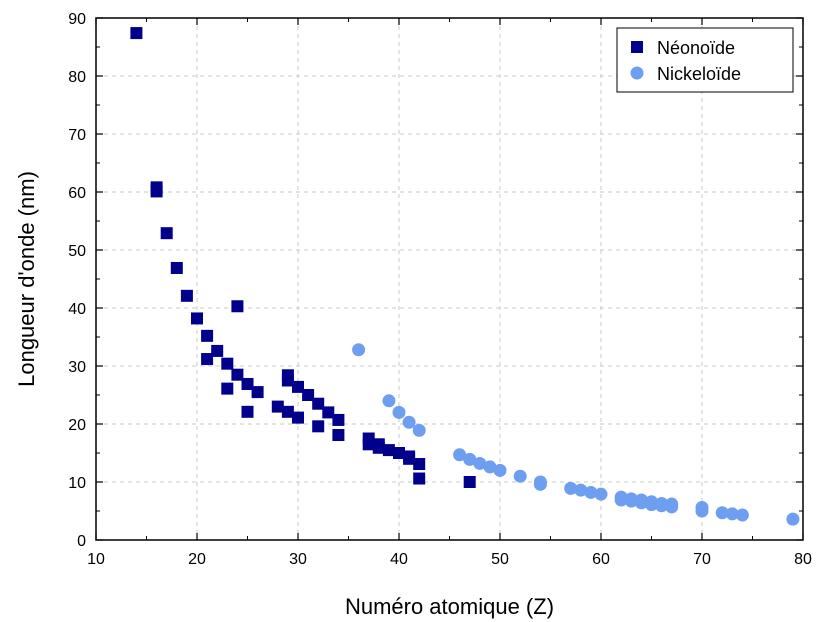  I want to click on y-tick-label: 80, so click(77, 77).